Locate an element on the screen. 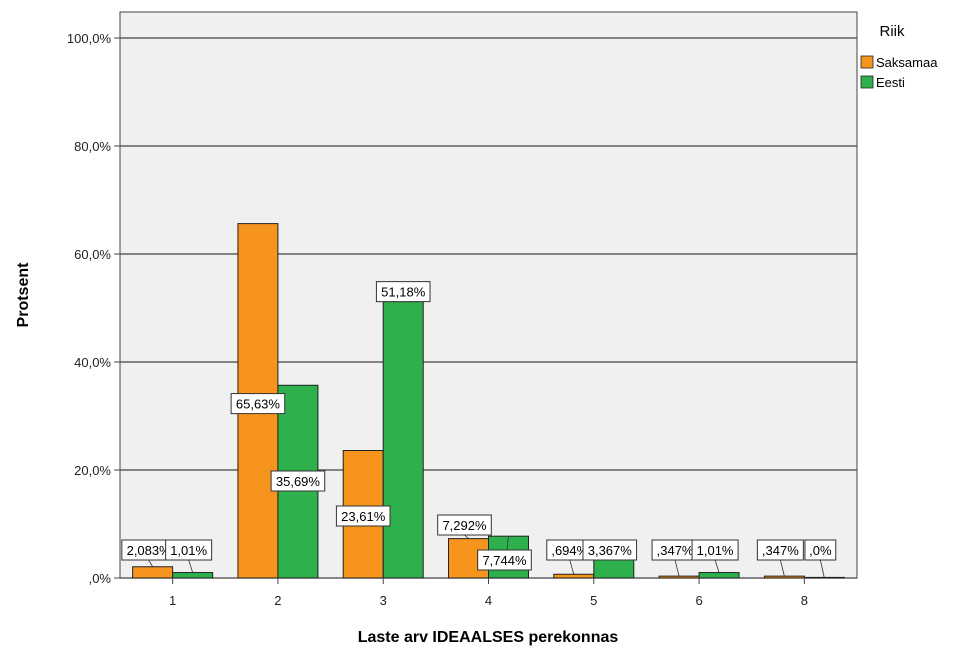 This screenshot has height=650, width=960. data-label-text: 23,61% is located at coordinates (363, 516).